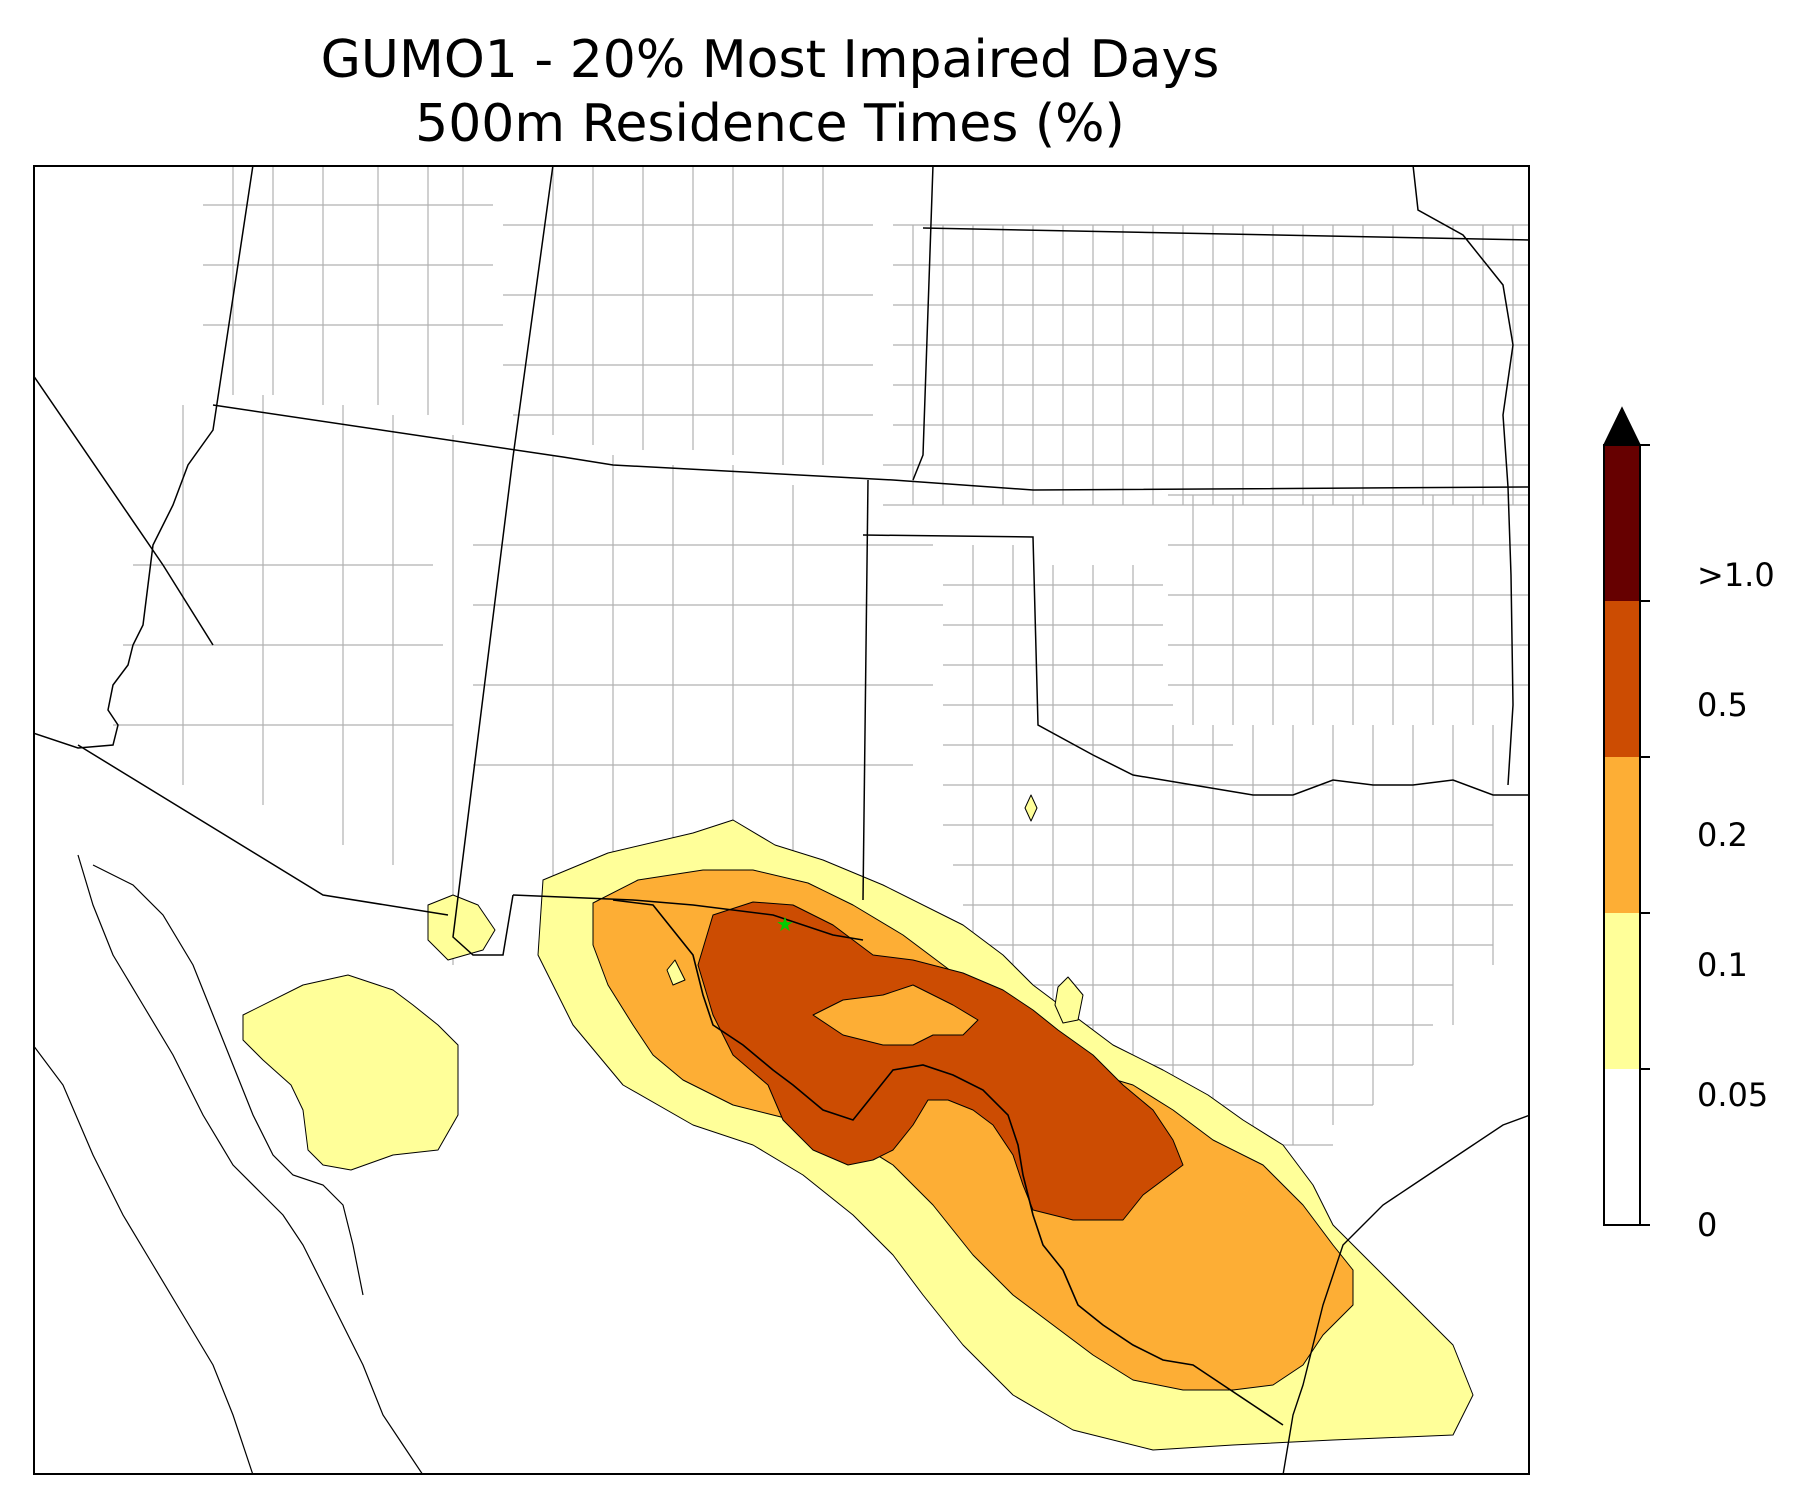 This screenshot has height=1498, width=1813. I want to click on colorbar, so click(1626, 816).